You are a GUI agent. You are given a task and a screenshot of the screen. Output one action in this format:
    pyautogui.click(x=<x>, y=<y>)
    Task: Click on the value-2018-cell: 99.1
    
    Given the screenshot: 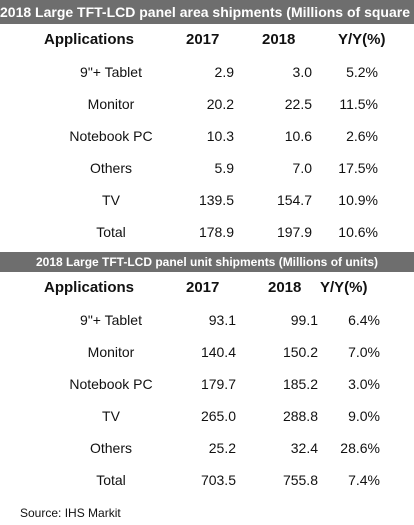 What is the action you would take?
    pyautogui.click(x=304, y=320)
    